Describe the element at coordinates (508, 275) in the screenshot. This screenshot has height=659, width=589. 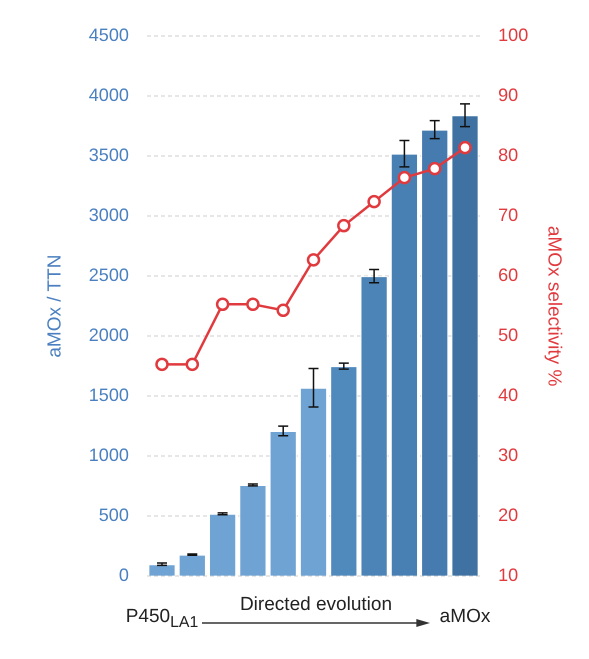
I see `y2-tick-label: 60` at that location.